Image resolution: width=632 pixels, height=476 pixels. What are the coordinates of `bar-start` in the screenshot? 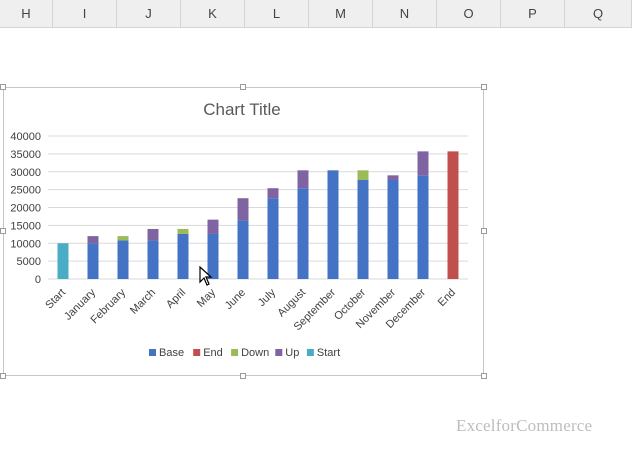 It's located at (63, 261).